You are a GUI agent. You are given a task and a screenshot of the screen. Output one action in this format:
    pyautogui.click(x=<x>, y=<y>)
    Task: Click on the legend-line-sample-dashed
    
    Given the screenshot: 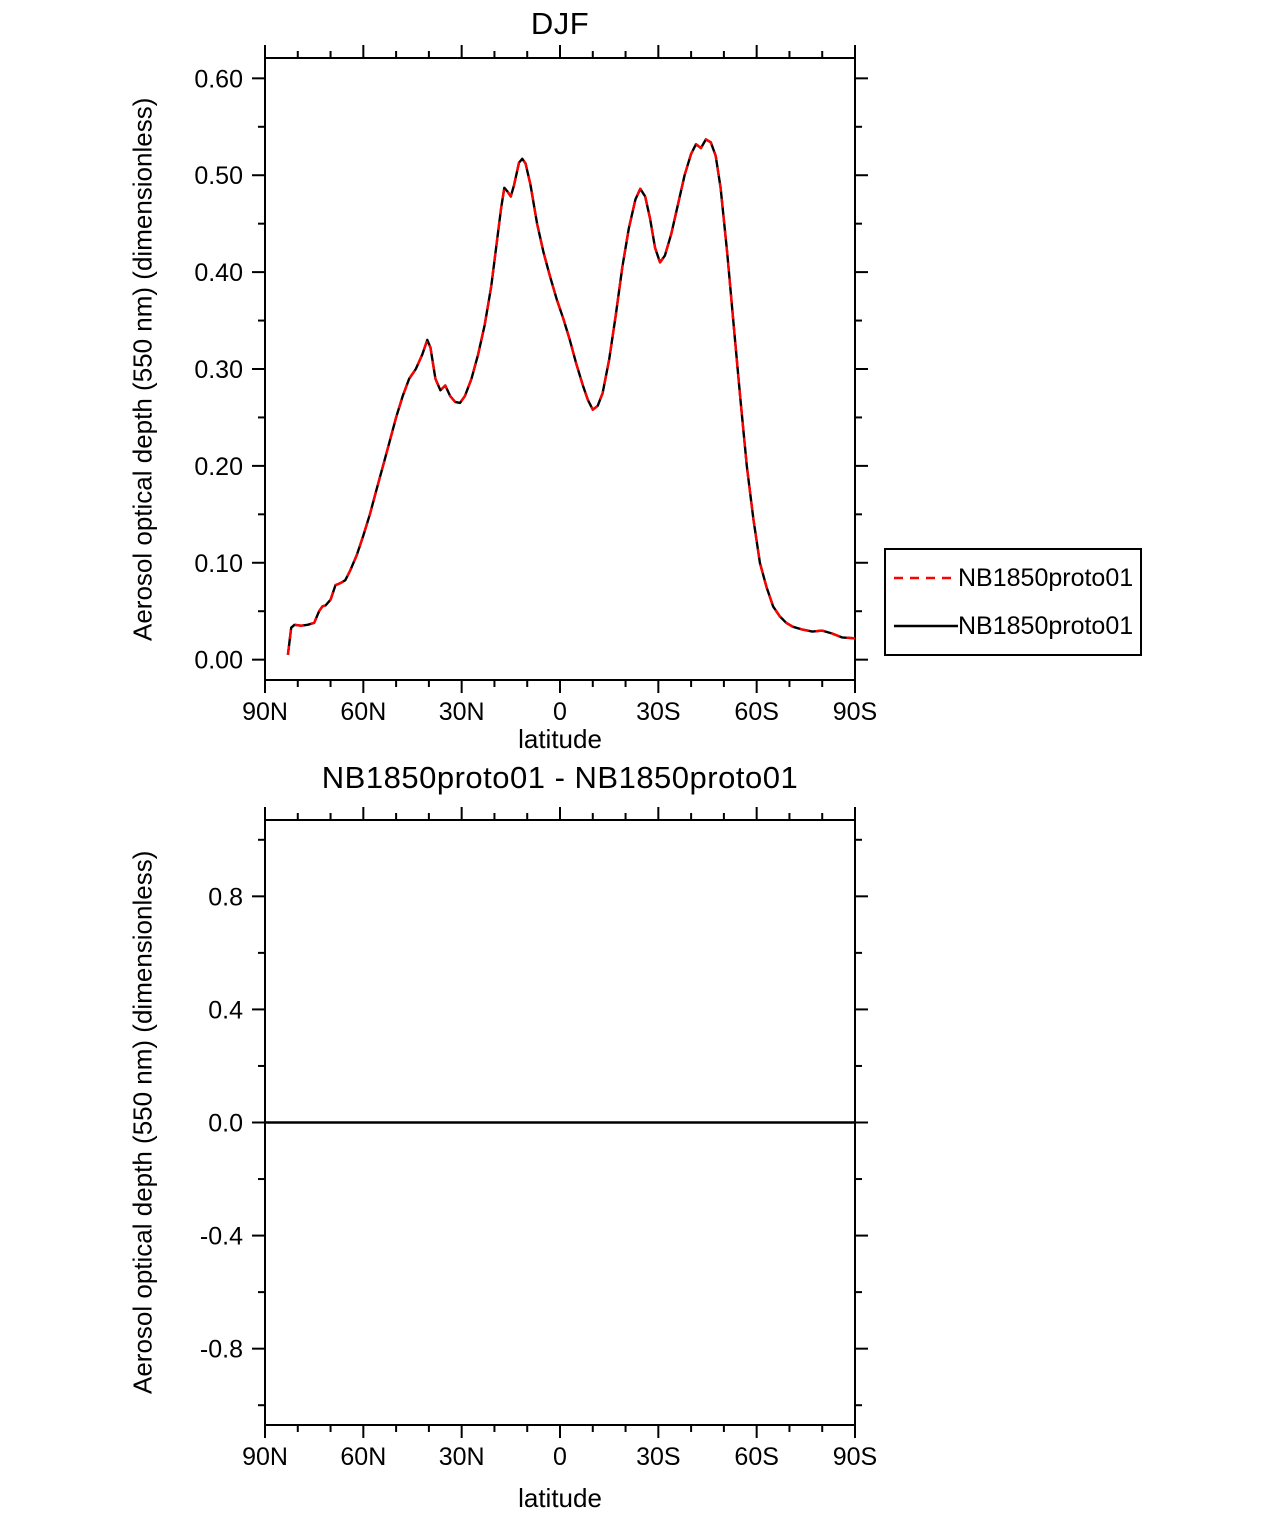 What is the action you would take?
    pyautogui.click(x=926, y=578)
    